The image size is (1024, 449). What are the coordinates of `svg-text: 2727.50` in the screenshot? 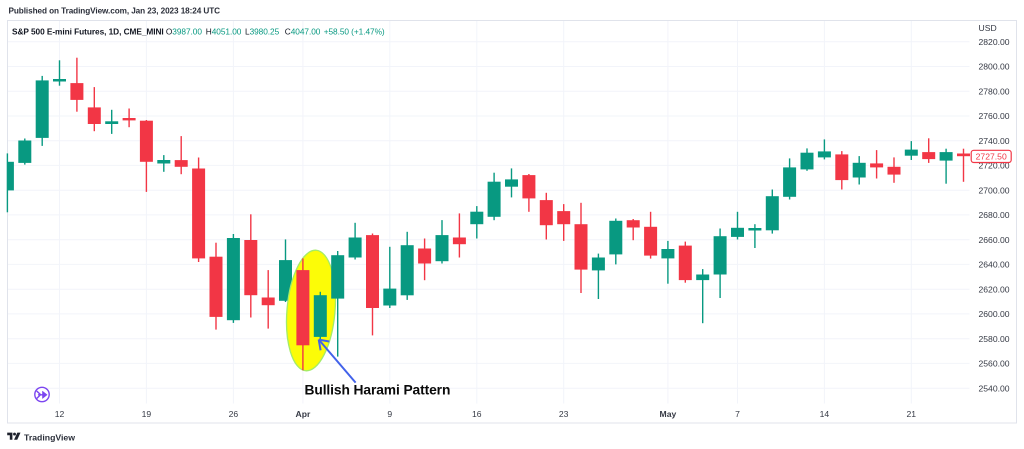 It's located at (991, 157).